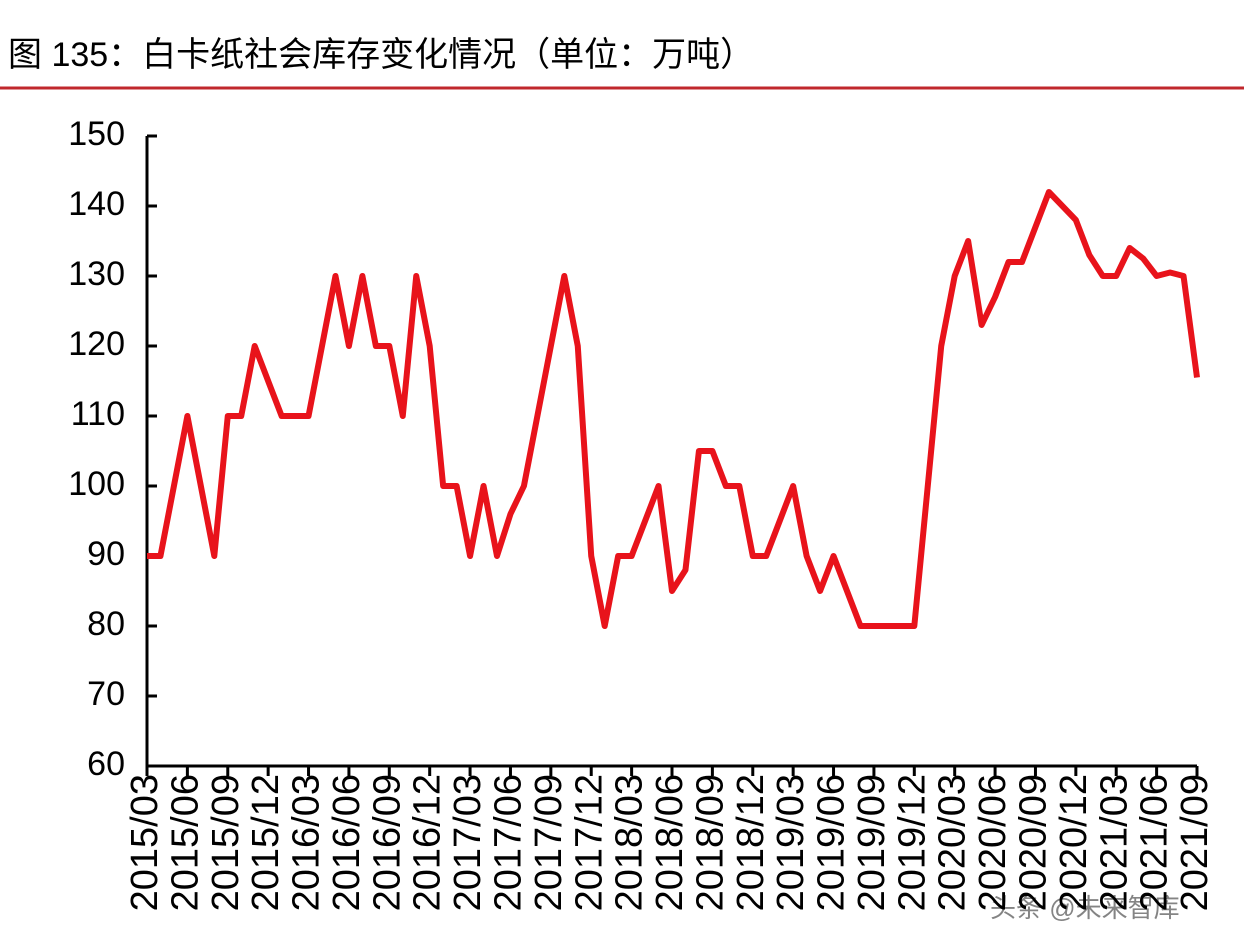 The width and height of the screenshot is (1244, 948). What do you see at coordinates (1085, 908) in the screenshot?
I see `watermark: 头条 @未来智库` at bounding box center [1085, 908].